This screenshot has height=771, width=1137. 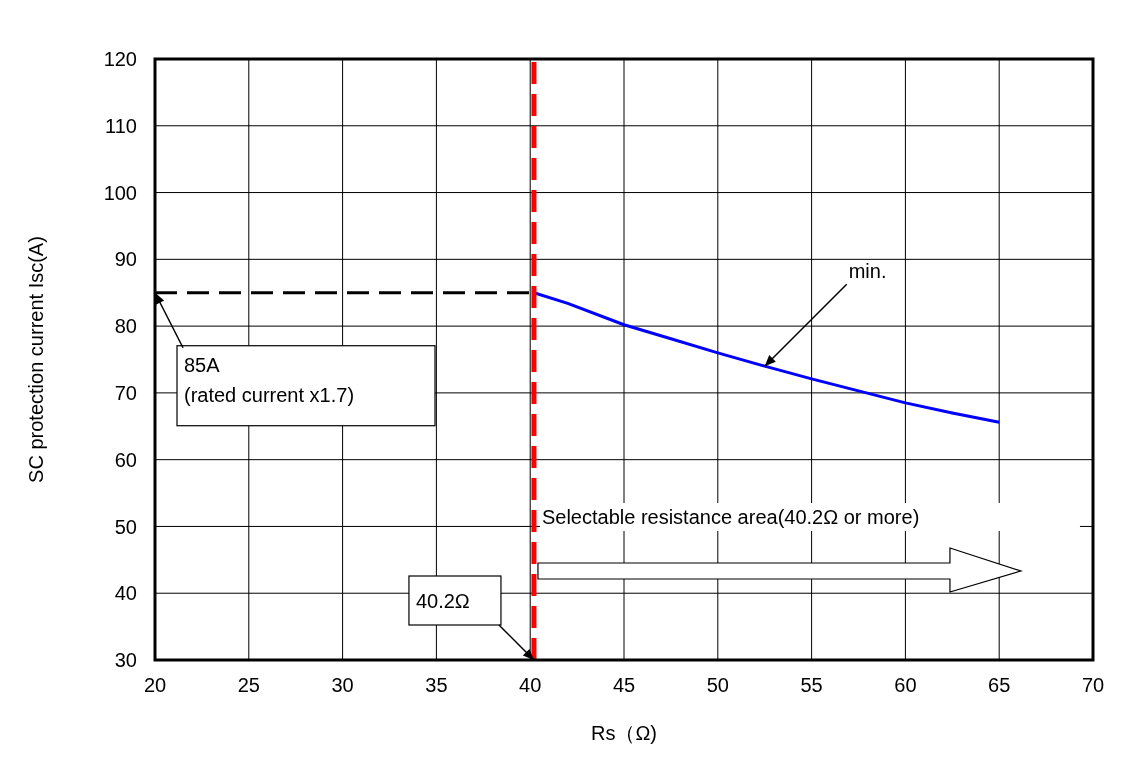 What do you see at coordinates (125, 593) in the screenshot?
I see `y-tick-label: 40` at bounding box center [125, 593].